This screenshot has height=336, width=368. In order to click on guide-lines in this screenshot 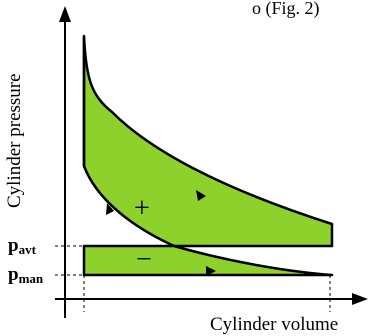, I will do `click(193, 278)`.